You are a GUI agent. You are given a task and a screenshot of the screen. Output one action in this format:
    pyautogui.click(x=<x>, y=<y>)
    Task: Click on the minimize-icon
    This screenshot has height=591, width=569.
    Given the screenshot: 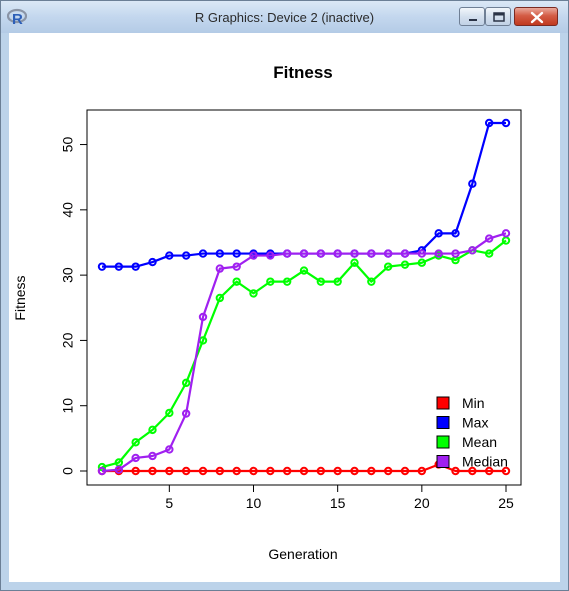 What is the action you would take?
    pyautogui.click(x=473, y=20)
    